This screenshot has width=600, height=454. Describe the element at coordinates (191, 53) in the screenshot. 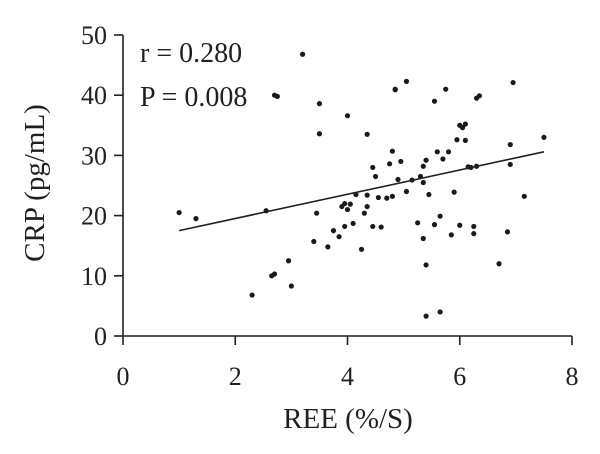

I see `correlation-annotation: r = 0.280` at that location.